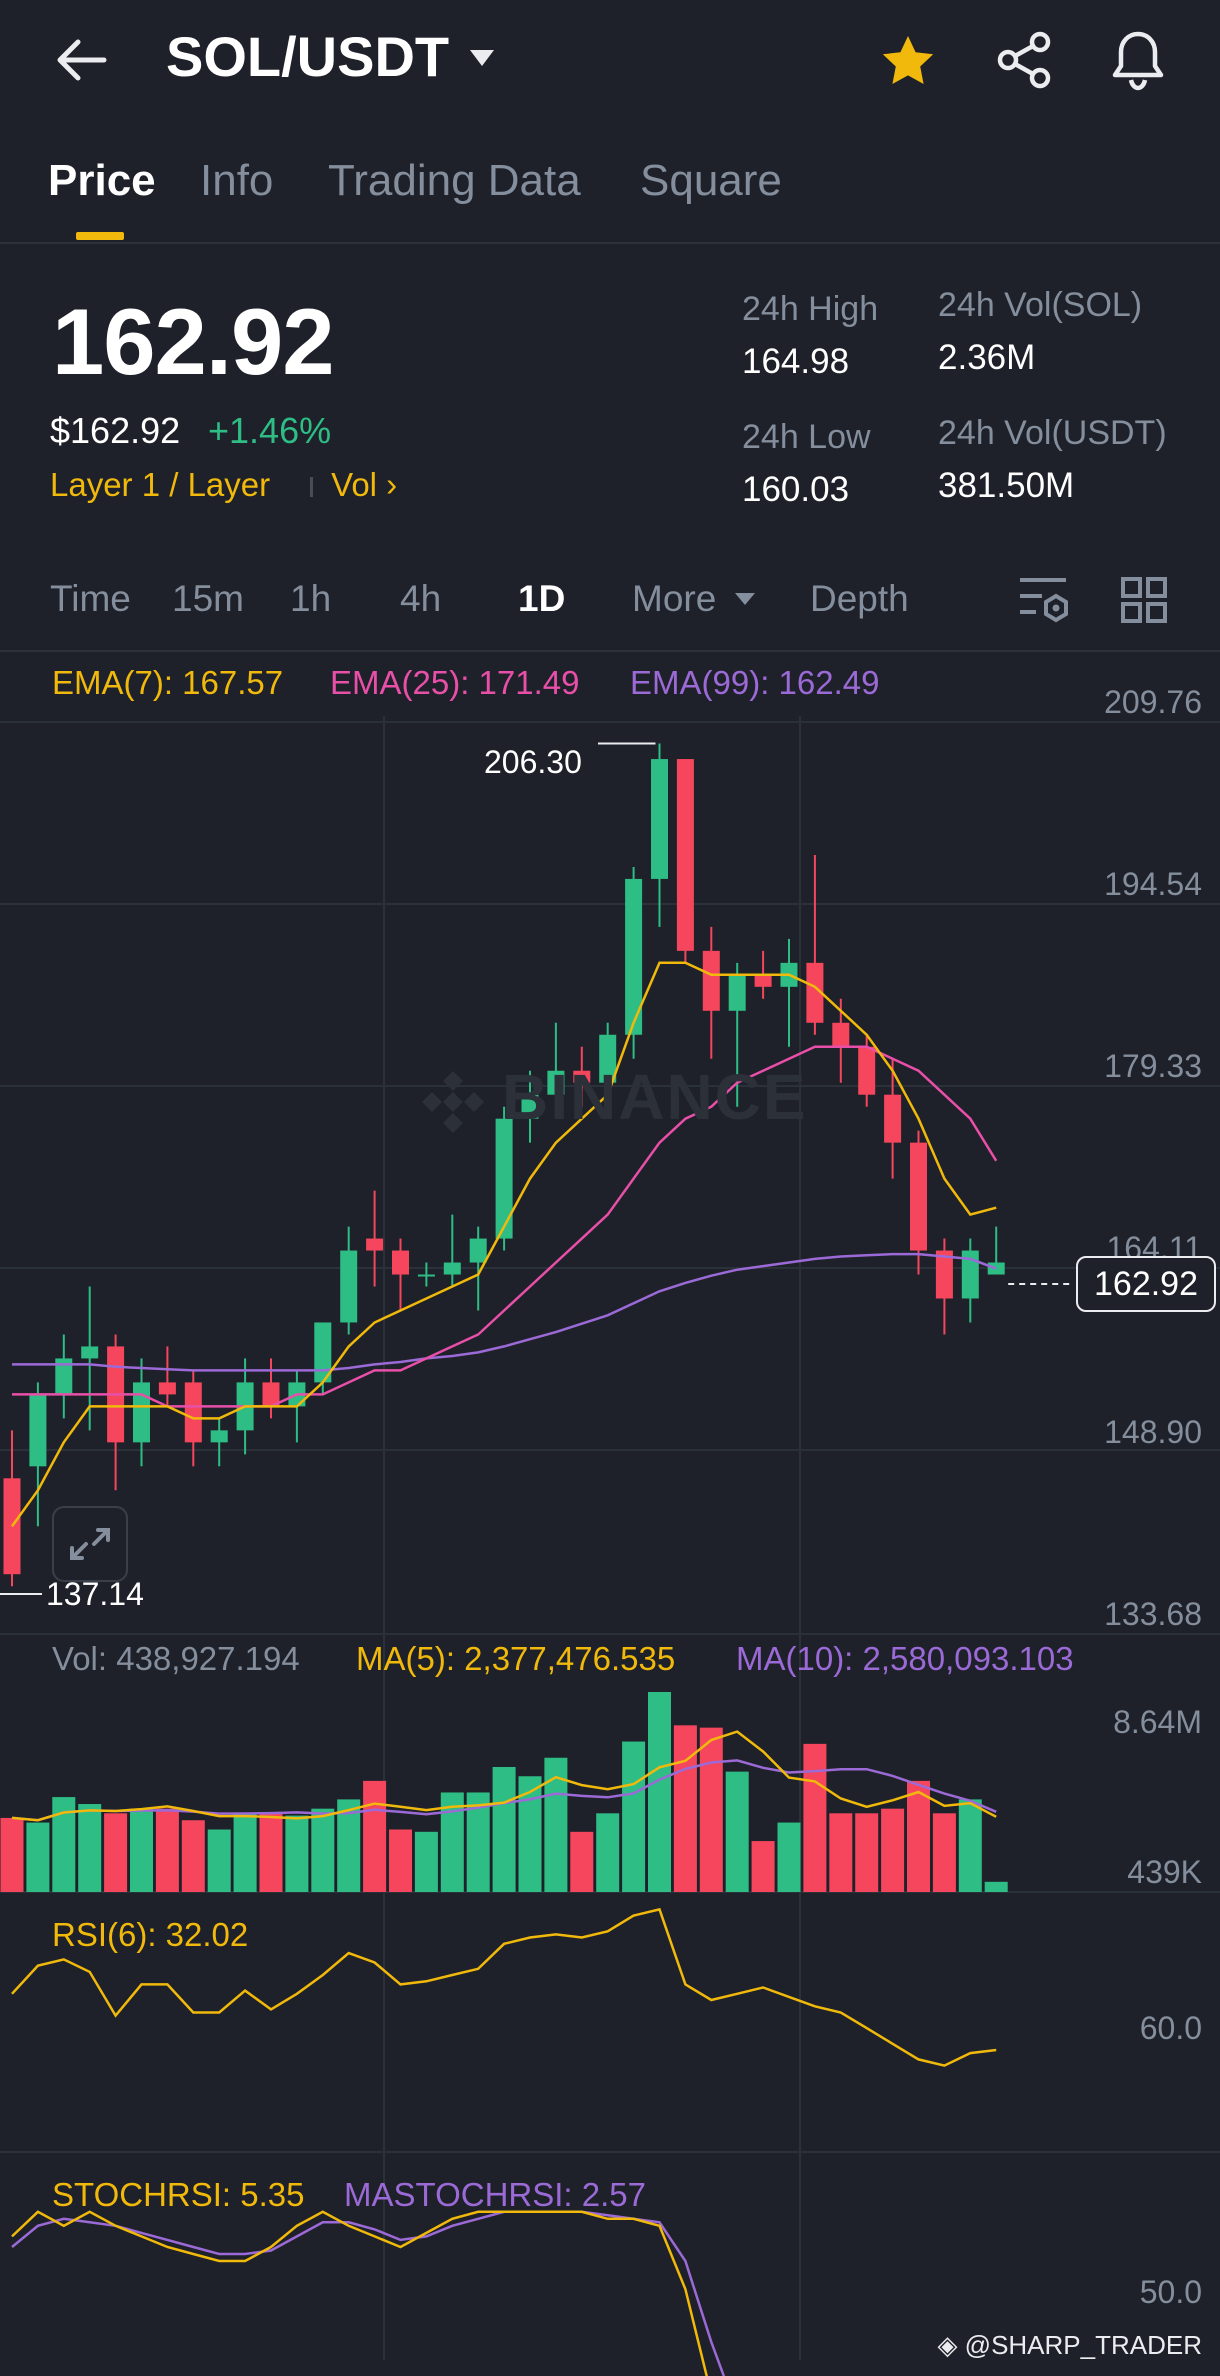  I want to click on interval-15m: 15m, so click(208, 598).